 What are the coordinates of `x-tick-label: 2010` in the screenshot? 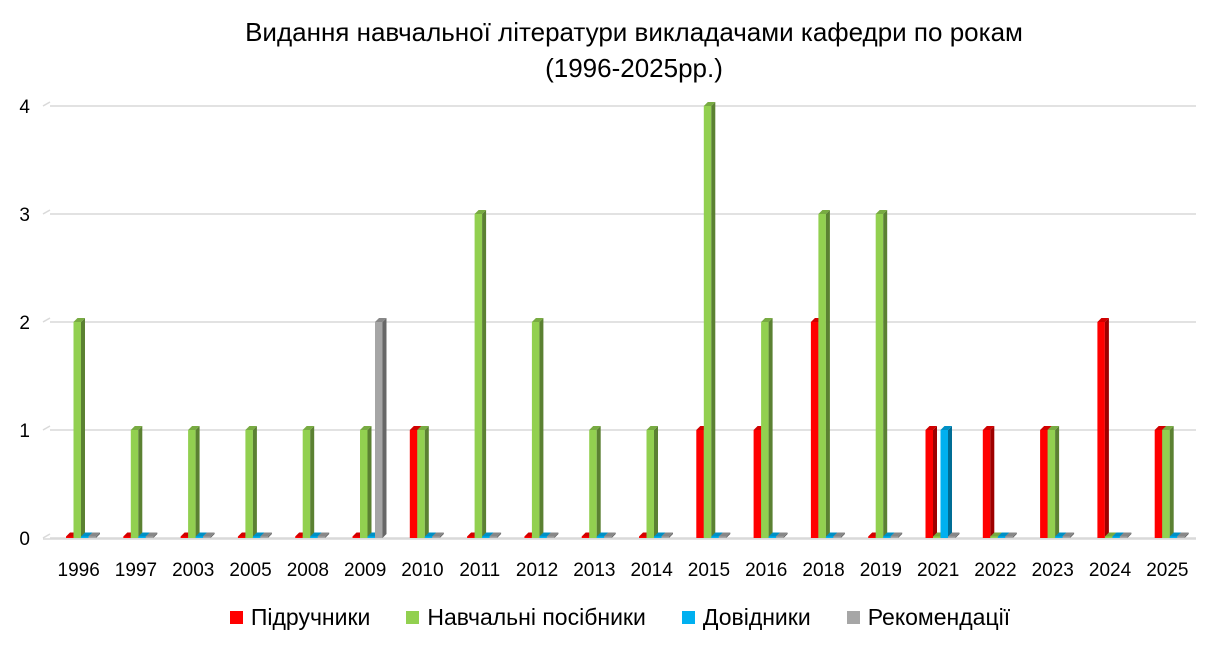 It's located at (422, 570).